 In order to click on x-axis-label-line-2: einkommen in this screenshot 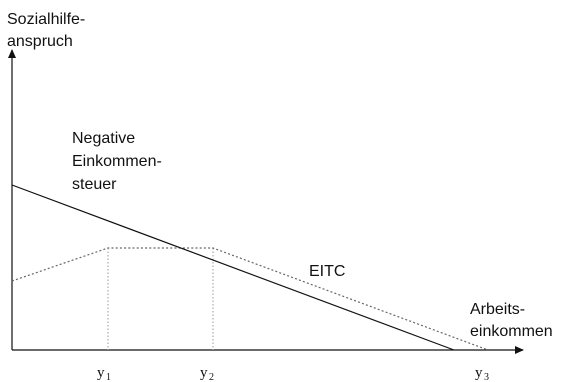, I will do `click(511, 331)`.